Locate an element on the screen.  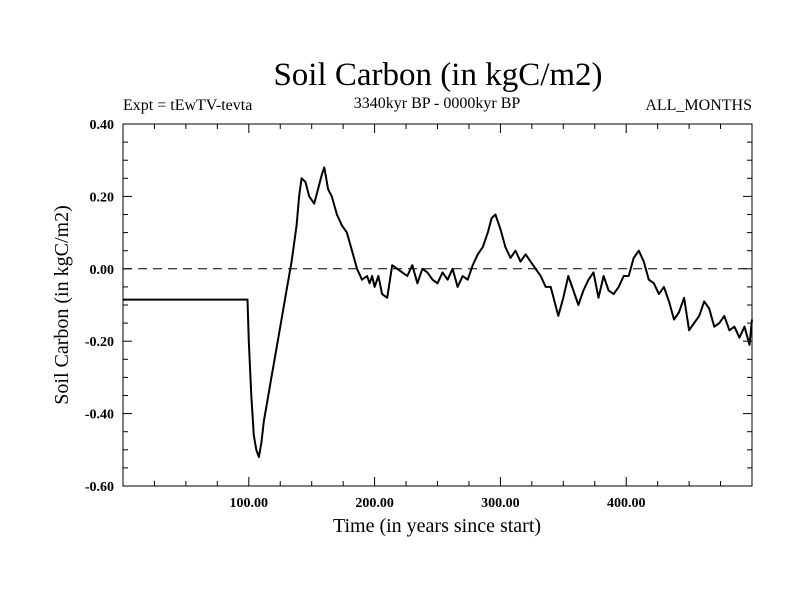
chart-title: Soil Carbon (in kgC/m2) is located at coordinates (437, 75).